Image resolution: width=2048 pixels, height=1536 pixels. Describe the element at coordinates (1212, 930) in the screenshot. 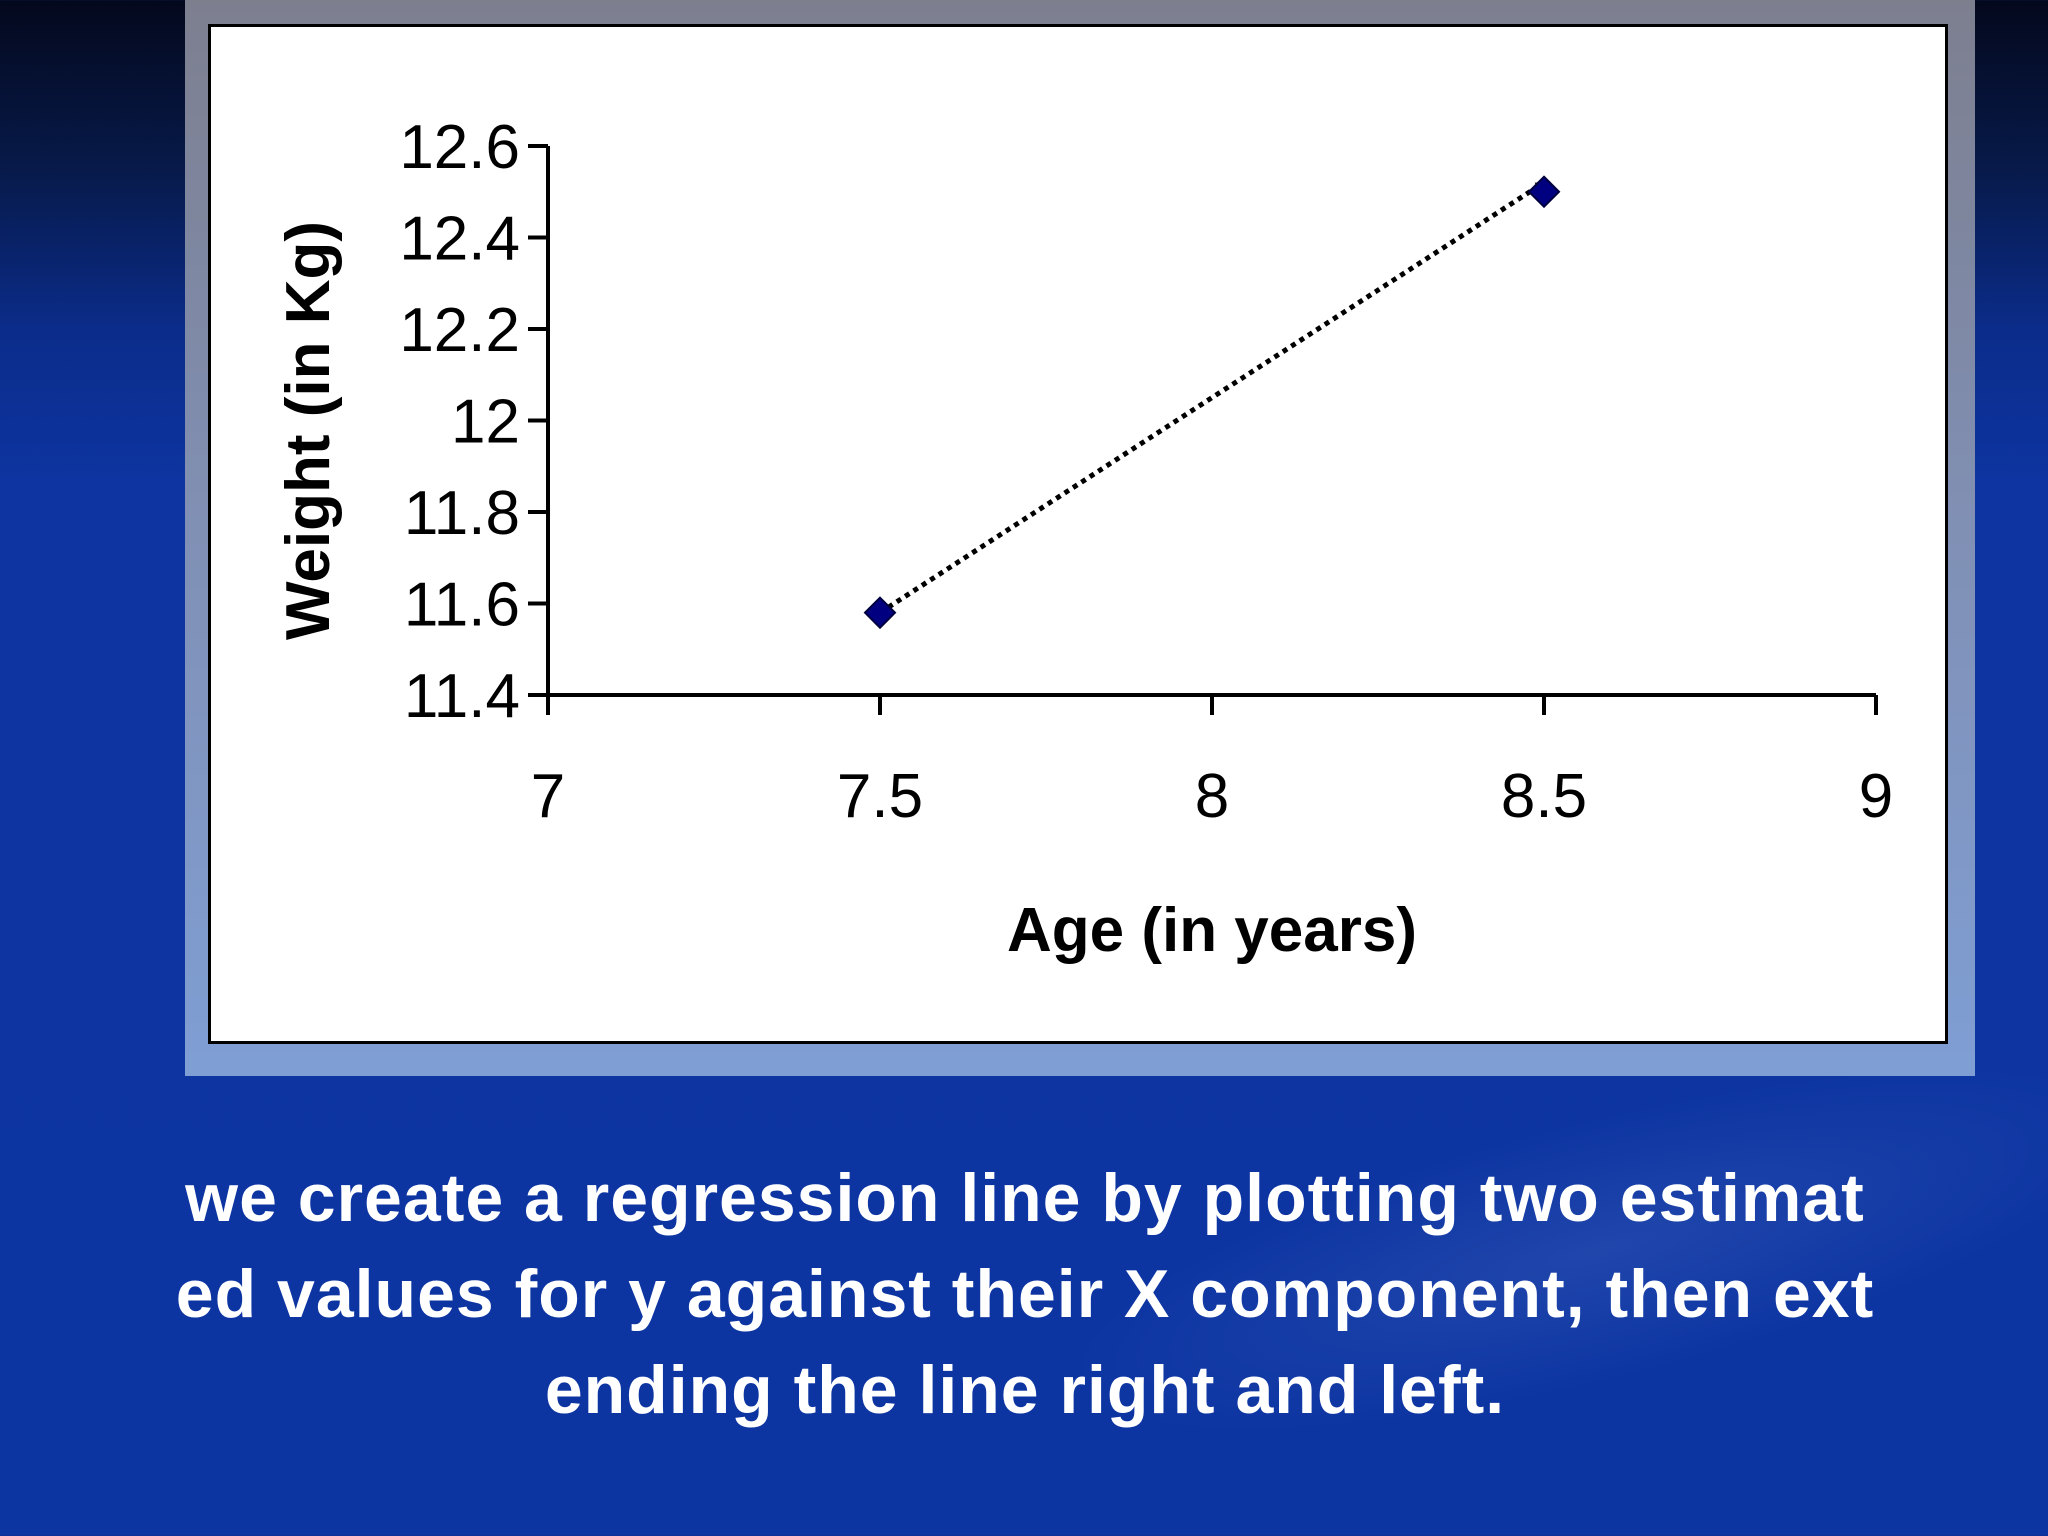

I see `x-axis-title: Age (in years)` at that location.